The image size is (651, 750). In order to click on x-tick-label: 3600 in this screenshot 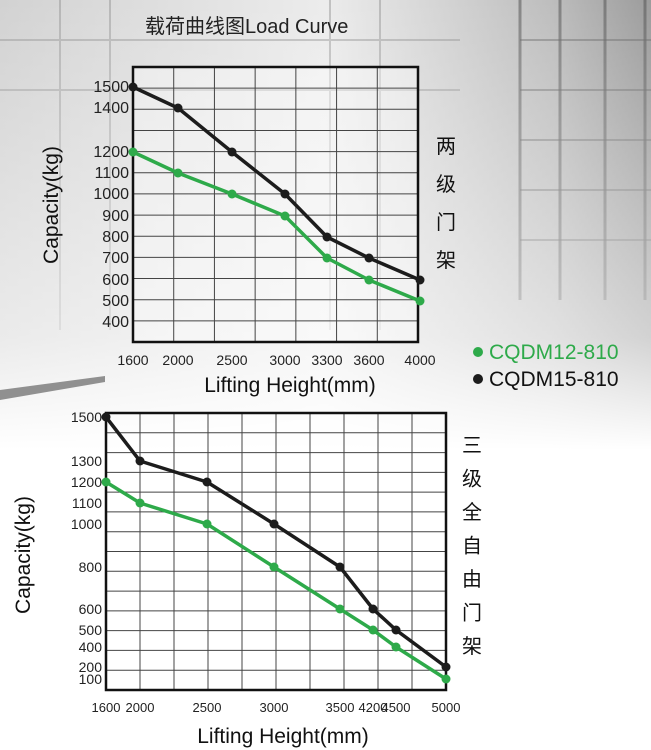, I will do `click(368, 360)`.